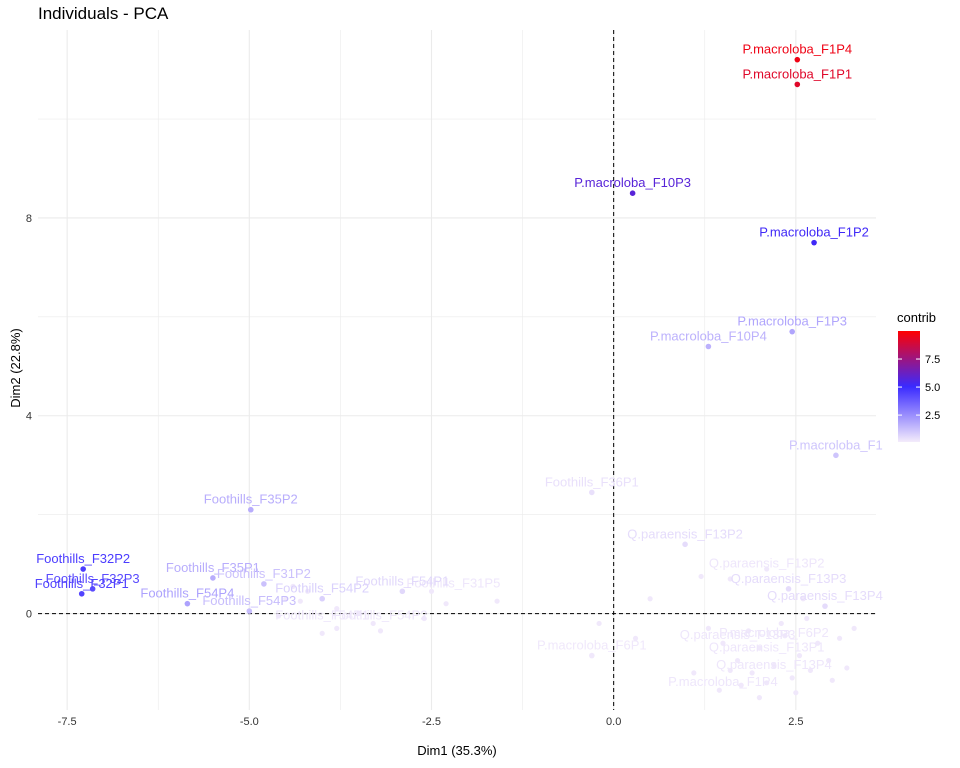  Describe the element at coordinates (29, 615) in the screenshot. I see `y-tick-label: 0` at that location.